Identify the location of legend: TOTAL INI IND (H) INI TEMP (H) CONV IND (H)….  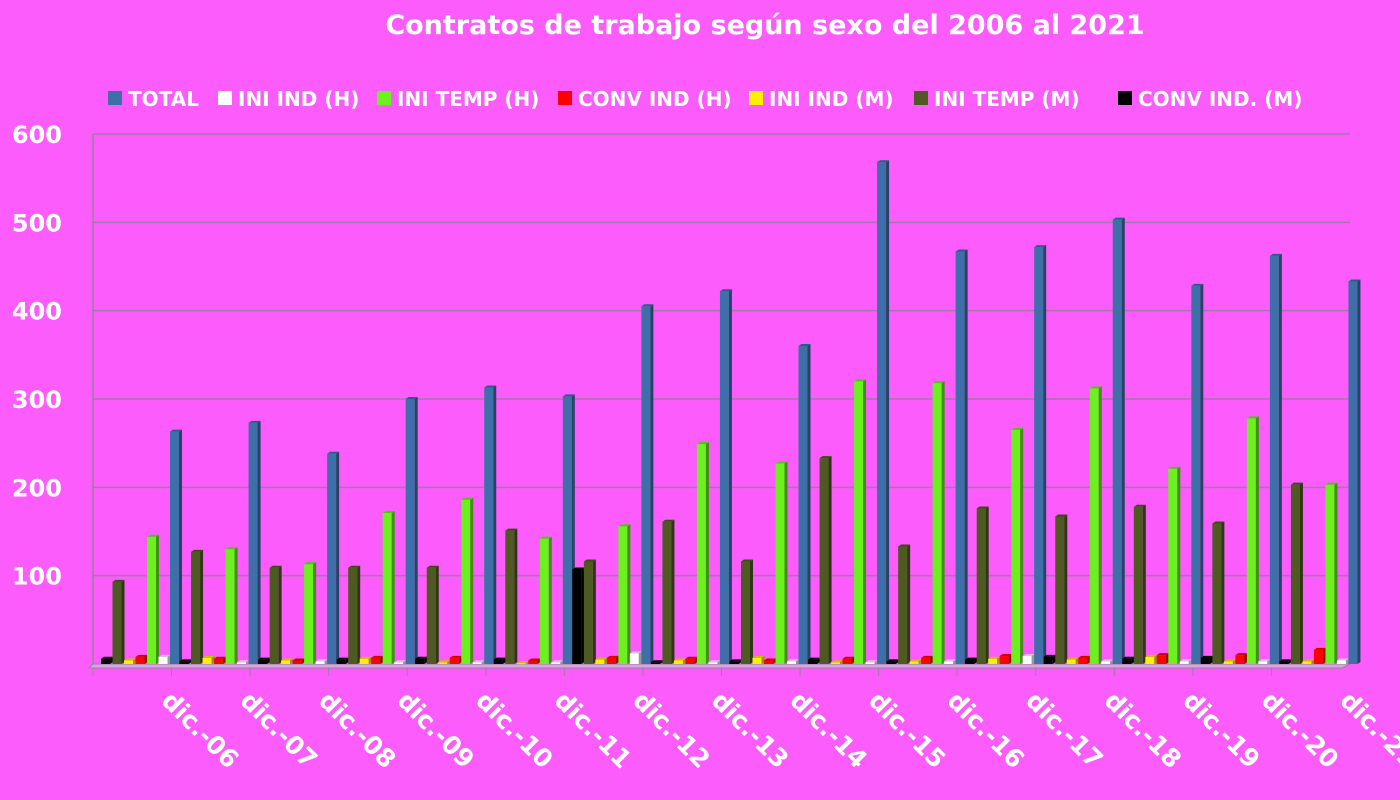
(705, 99).